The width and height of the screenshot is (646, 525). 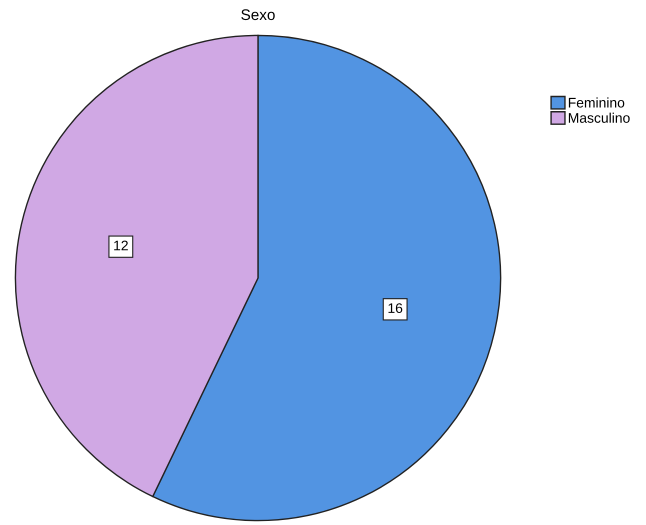 I want to click on legend-label: Feminino, so click(x=596, y=102).